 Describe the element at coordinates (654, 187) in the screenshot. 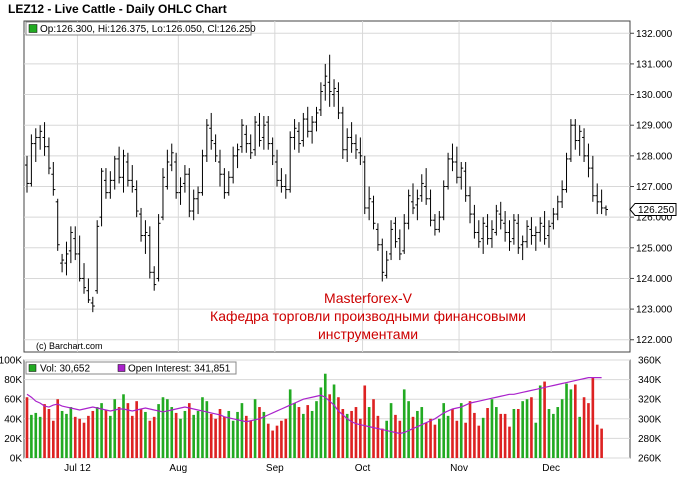

I see `price-tick-label: 127.000` at that location.